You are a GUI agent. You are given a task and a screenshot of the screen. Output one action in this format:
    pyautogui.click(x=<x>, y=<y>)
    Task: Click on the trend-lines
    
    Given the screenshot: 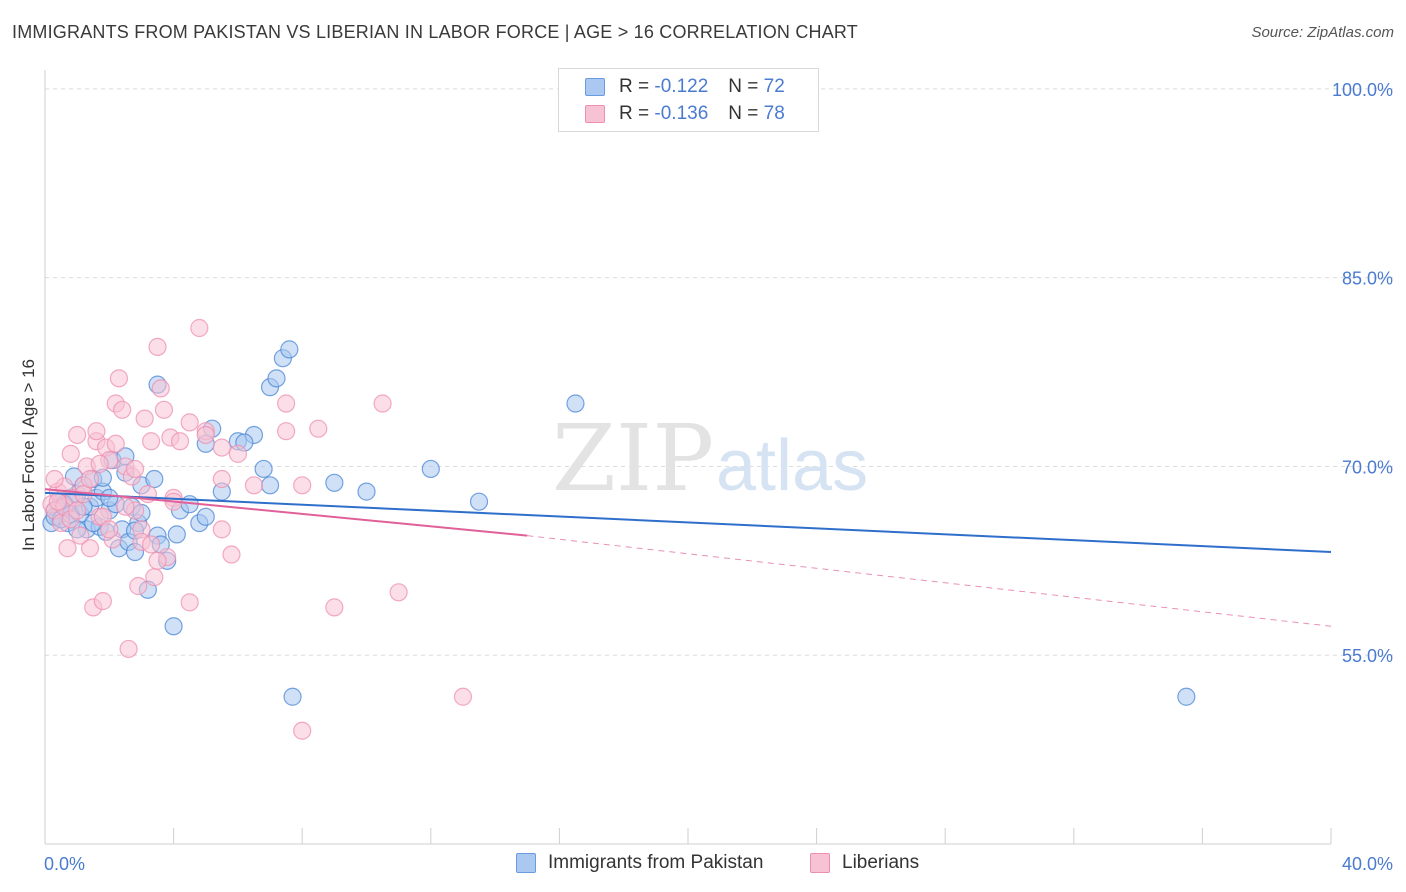 What is the action you would take?
    pyautogui.click(x=688, y=557)
    